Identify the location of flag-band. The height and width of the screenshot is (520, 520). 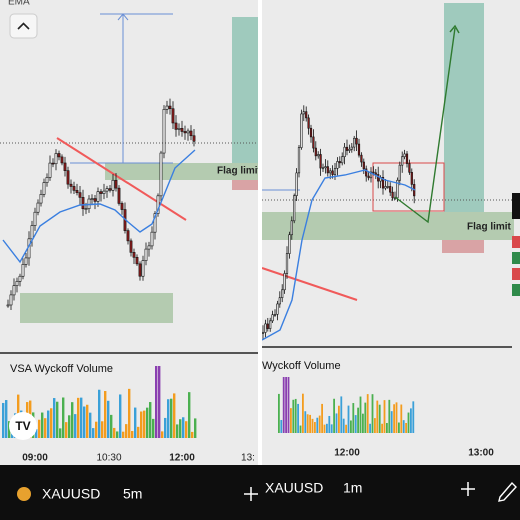
(388, 226).